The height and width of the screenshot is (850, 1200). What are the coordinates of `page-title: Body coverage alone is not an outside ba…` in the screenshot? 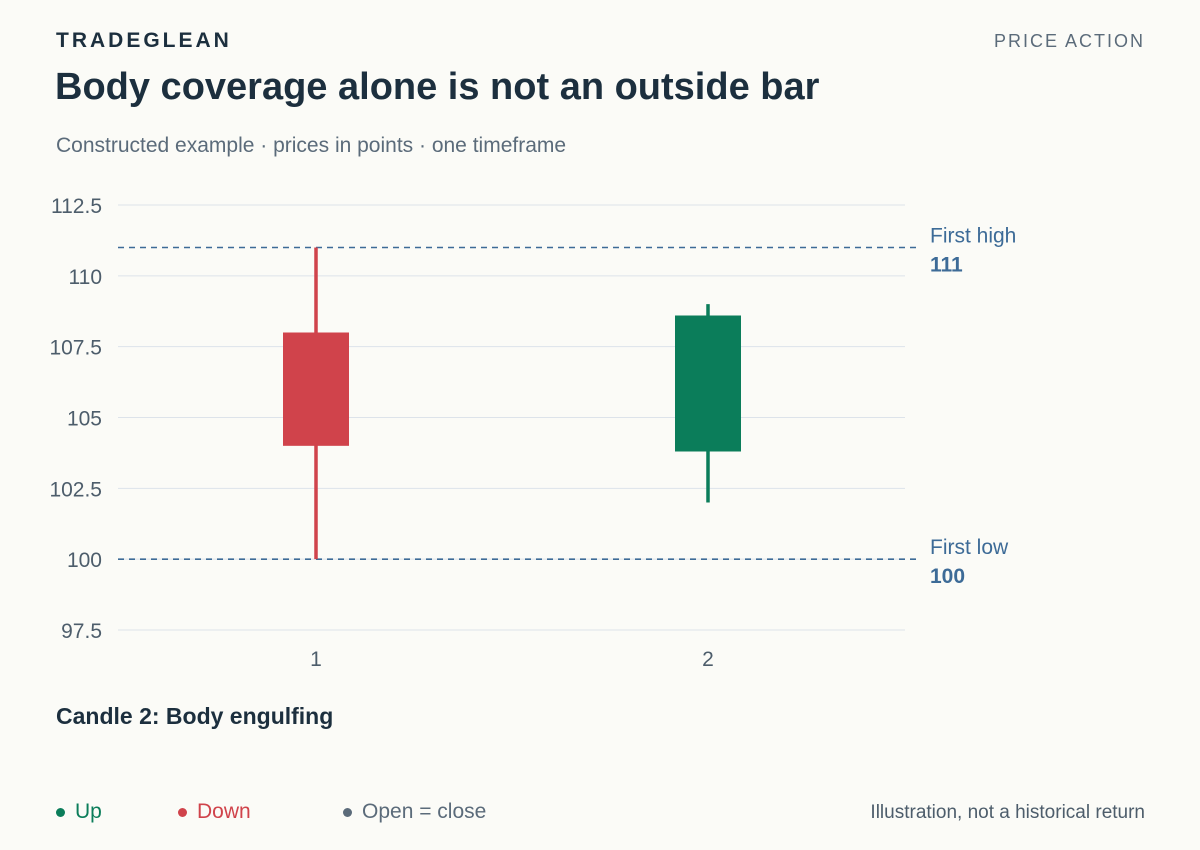 It's located at (437, 87).